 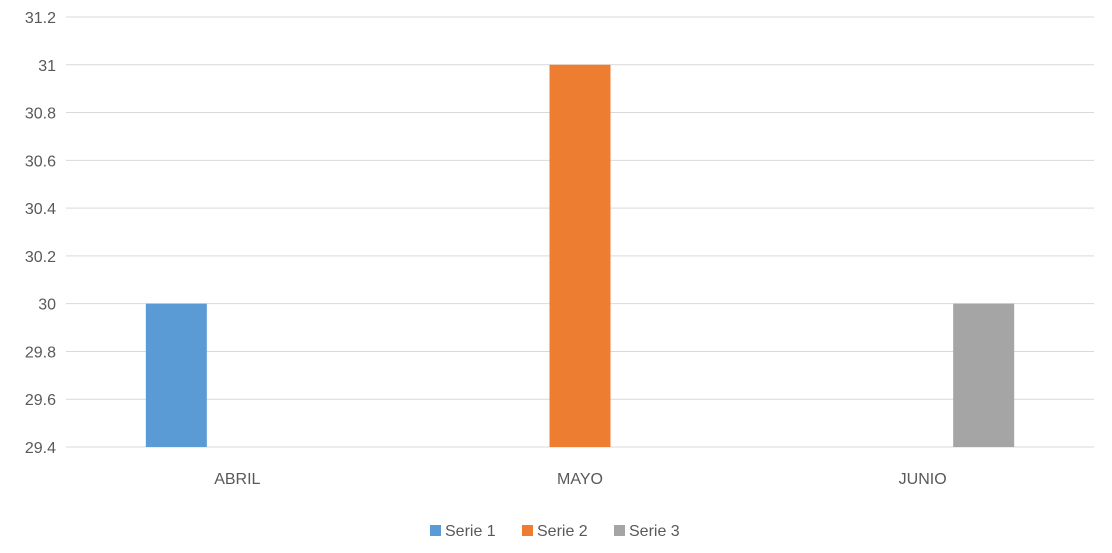 What do you see at coordinates (562, 531) in the screenshot?
I see `legend-label: Serie 2` at bounding box center [562, 531].